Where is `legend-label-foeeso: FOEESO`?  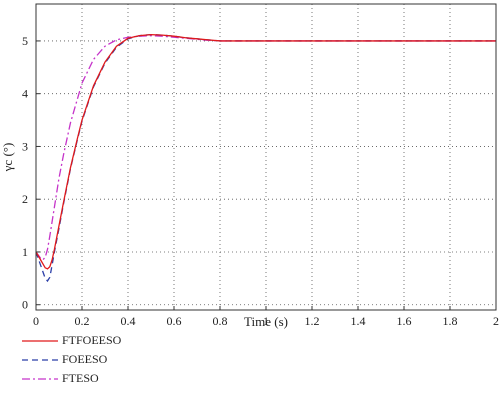 legend-label-foeeso: FOEESO is located at coordinates (85, 359).